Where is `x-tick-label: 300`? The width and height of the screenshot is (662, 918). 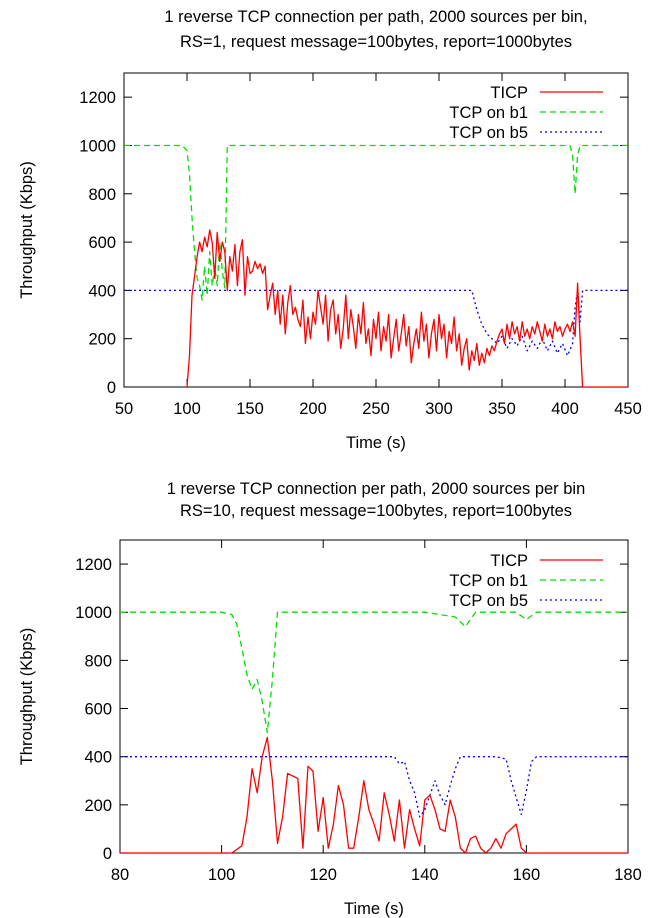
x-tick-label: 300 is located at coordinates (439, 409).